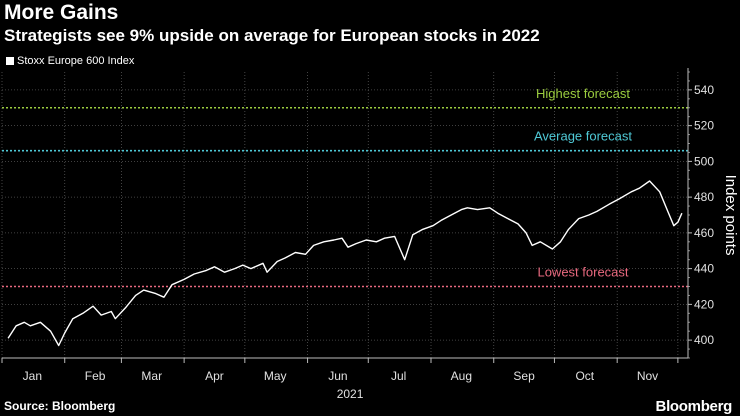  I want to click on legend: Stoxx Europe 600 Index, so click(70, 61).